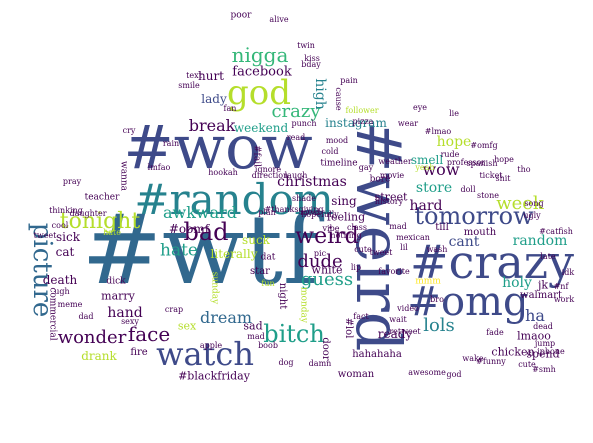 The width and height of the screenshot is (593, 443). Describe the element at coordinates (268, 283) in the screenshot. I see `word-cloud-word: fun` at that location.